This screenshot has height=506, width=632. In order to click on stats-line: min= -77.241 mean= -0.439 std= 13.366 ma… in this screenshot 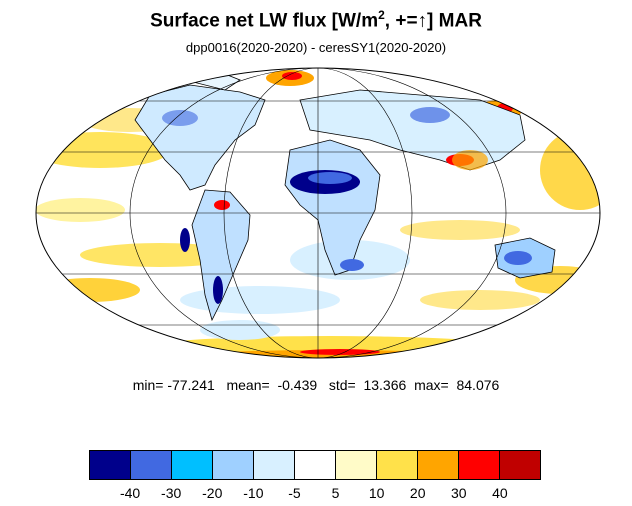, I will do `click(316, 385)`.